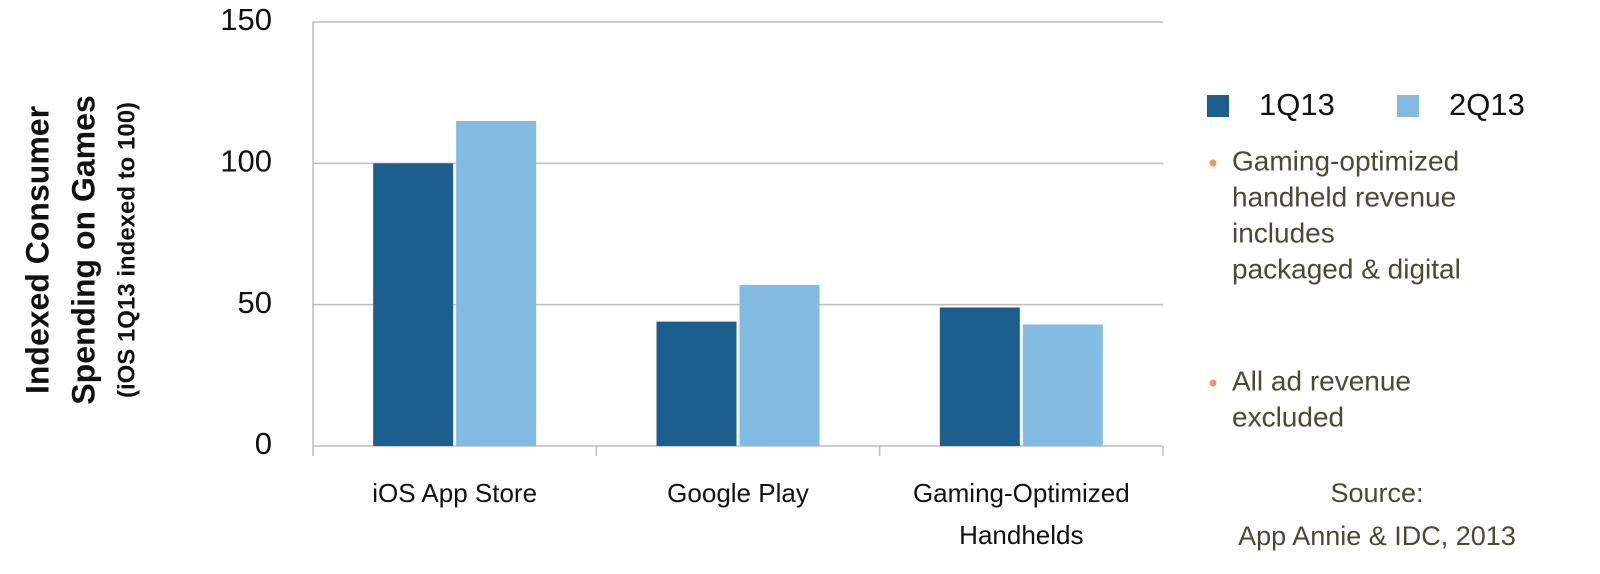 The width and height of the screenshot is (1600, 574). I want to click on source-text: App Annie & IDC, 2013, so click(1377, 536).